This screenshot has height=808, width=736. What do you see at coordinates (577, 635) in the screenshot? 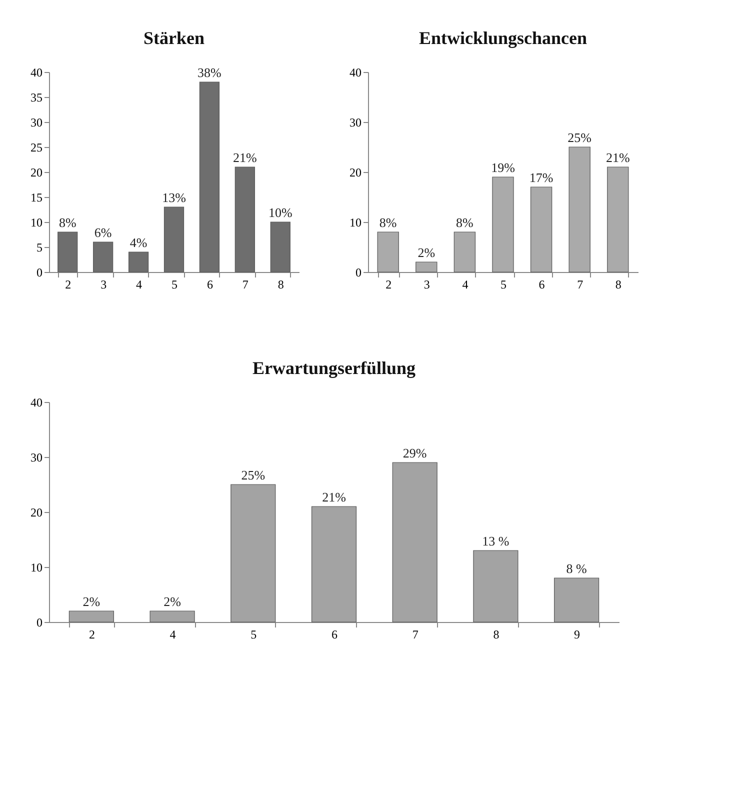
I see `x-tick-label: 9` at bounding box center [577, 635].